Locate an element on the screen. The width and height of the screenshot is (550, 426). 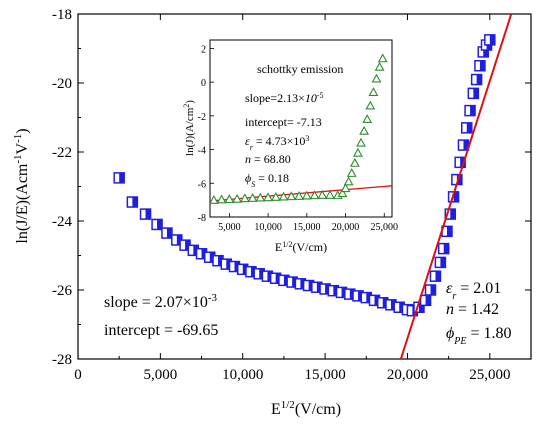
inset-data-points is located at coordinates (299, 128).